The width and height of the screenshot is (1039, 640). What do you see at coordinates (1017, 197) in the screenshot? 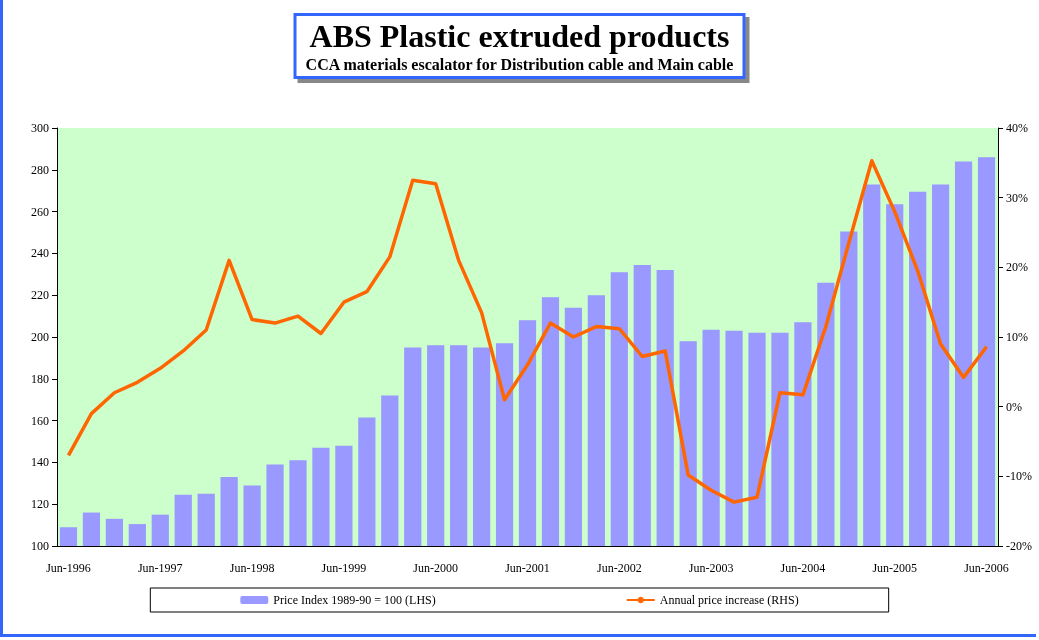
I see `y2-tick-label: 30%` at bounding box center [1017, 197].